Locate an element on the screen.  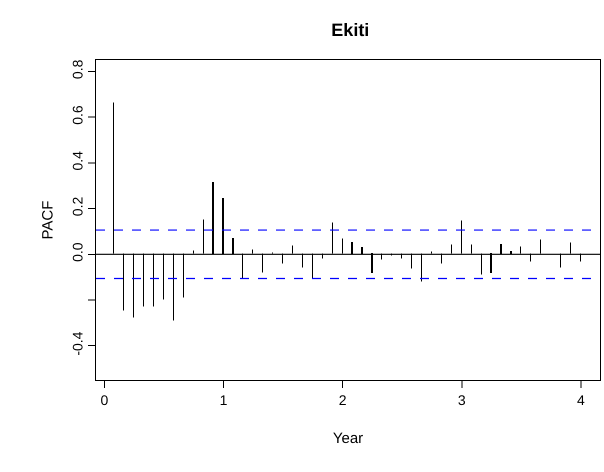
y-tick-label: 0.4 is located at coordinates (77, 160).